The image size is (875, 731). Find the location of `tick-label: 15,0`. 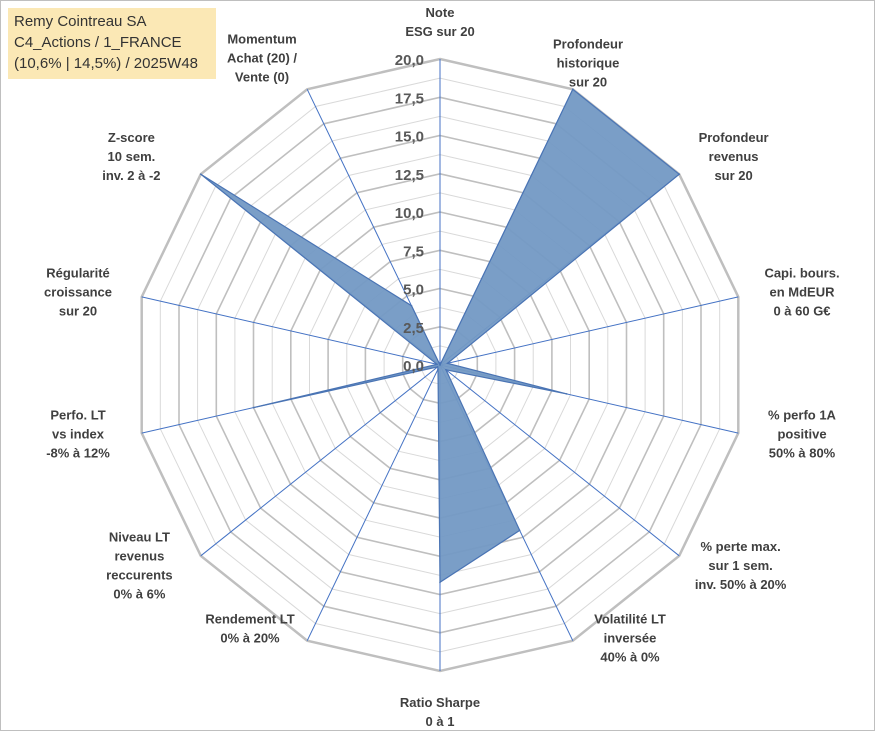

tick-label: 15,0 is located at coordinates (409, 137).